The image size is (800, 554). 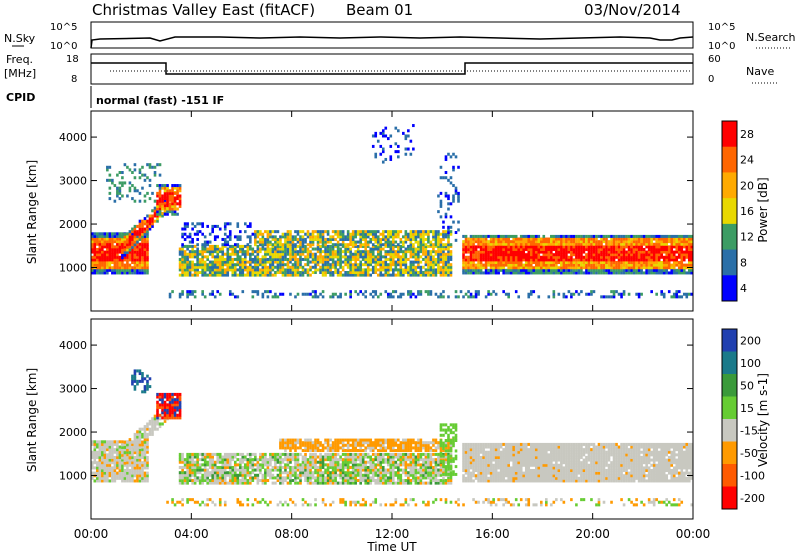 What do you see at coordinates (729, 262) in the screenshot?
I see `power-colorbar-swatch` at bounding box center [729, 262].